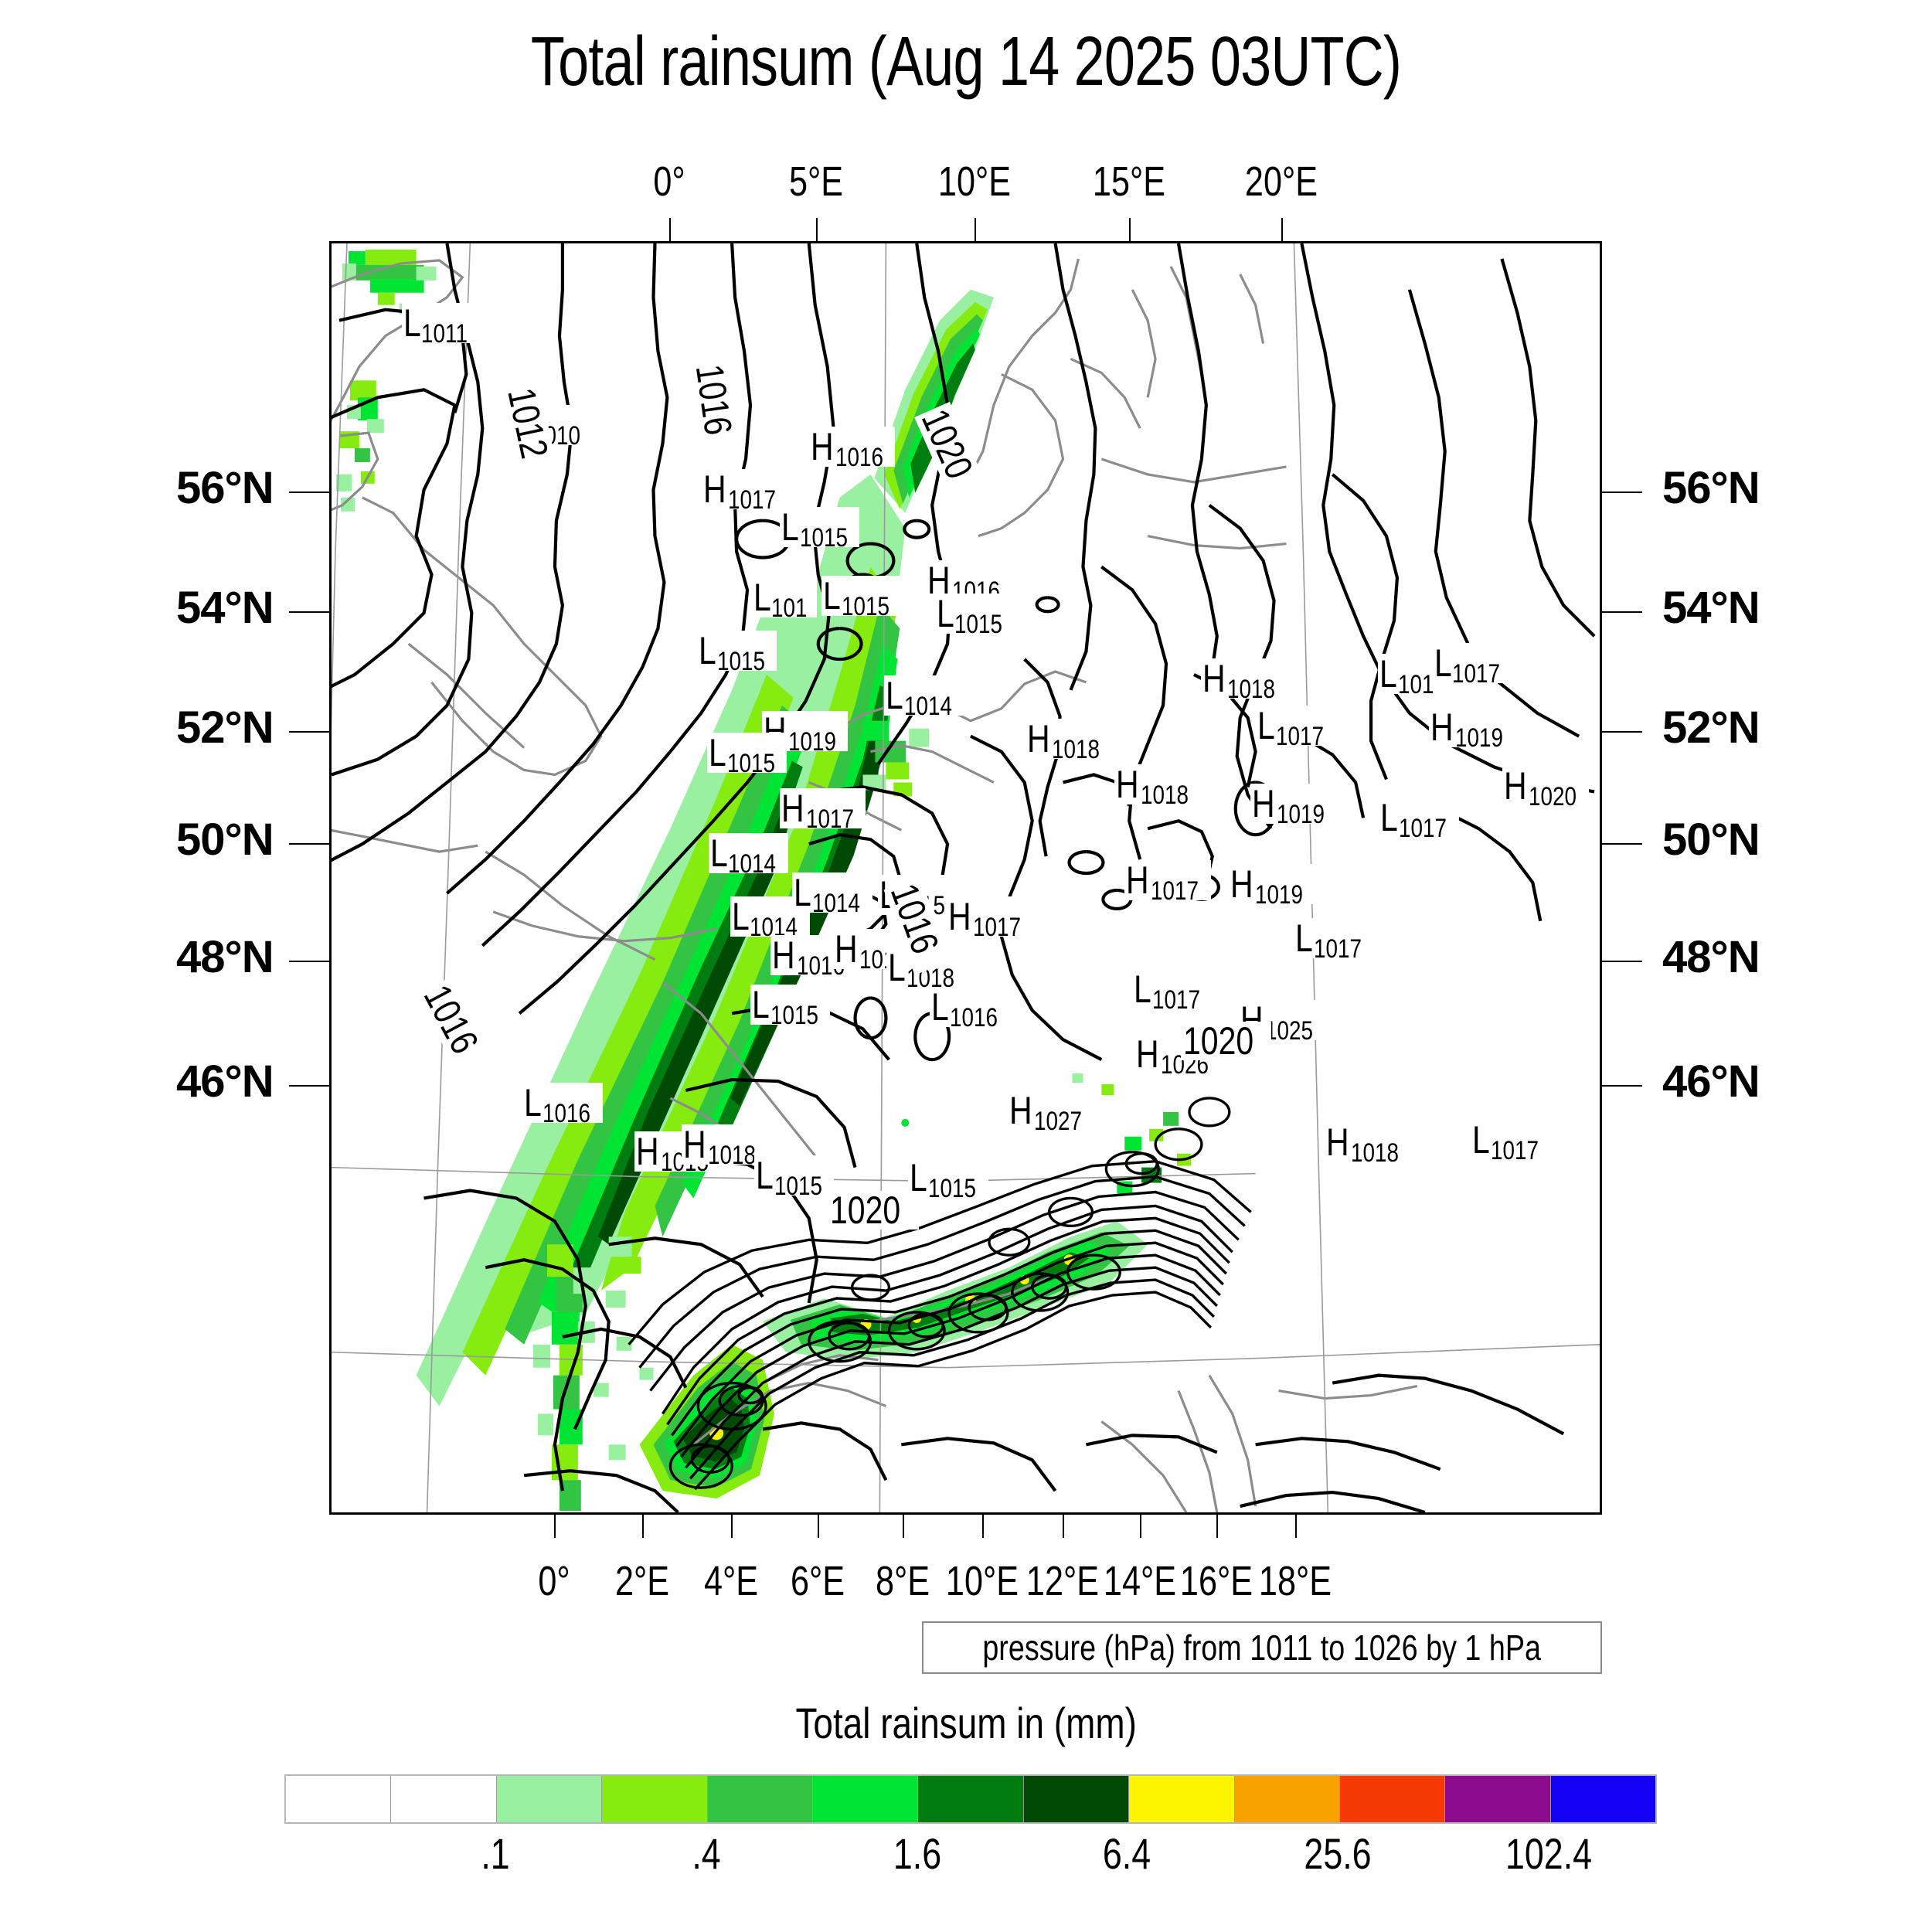  What do you see at coordinates (859, 458) in the screenshot?
I see `pressure-center-value: 1016` at bounding box center [859, 458].